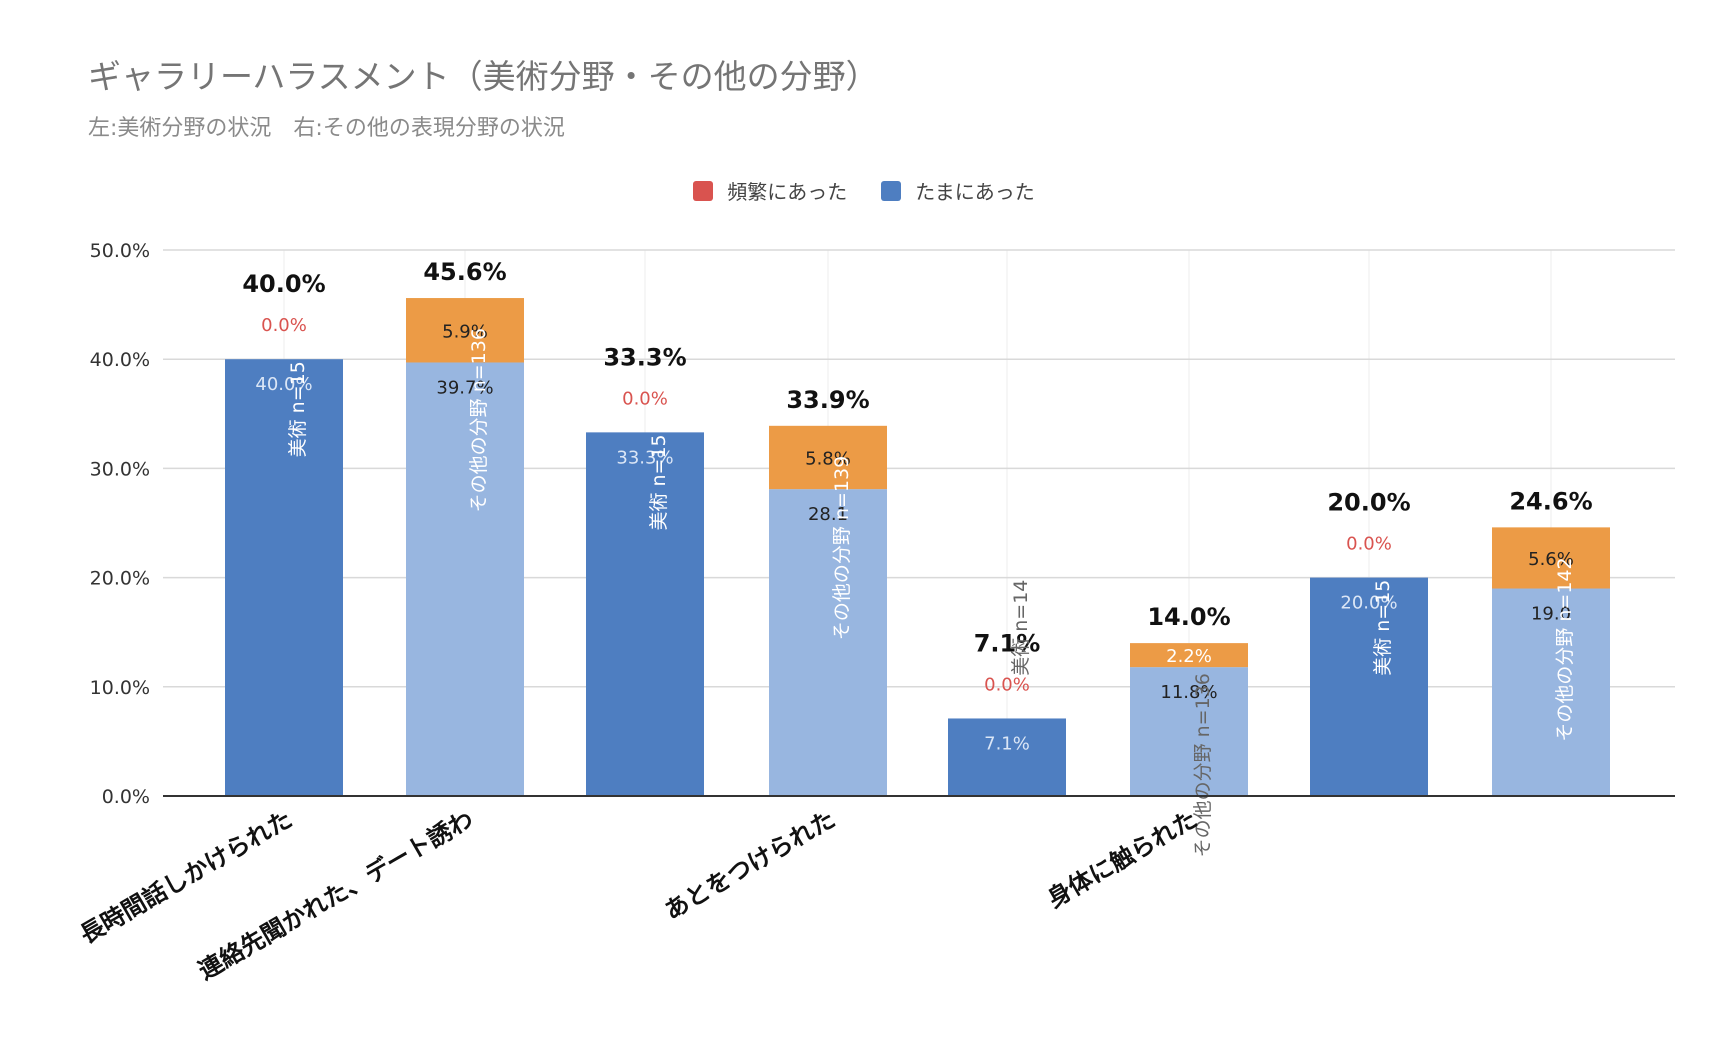 The image size is (1728, 1038). I want to click on data-label-tama: 28.1, so click(828, 514).